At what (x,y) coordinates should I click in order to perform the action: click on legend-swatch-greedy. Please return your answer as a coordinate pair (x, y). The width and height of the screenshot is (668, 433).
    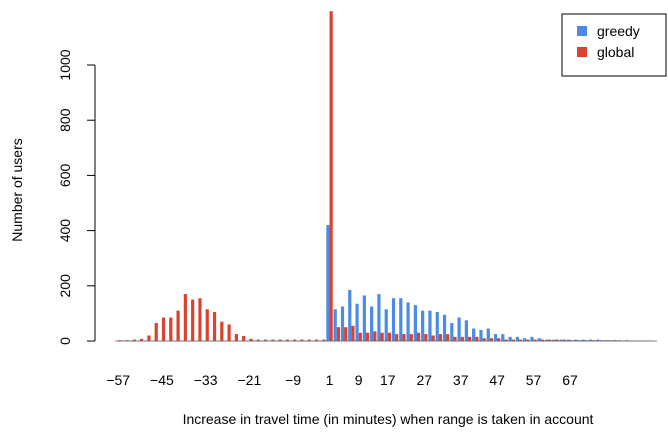
    Looking at the image, I should click on (582, 31).